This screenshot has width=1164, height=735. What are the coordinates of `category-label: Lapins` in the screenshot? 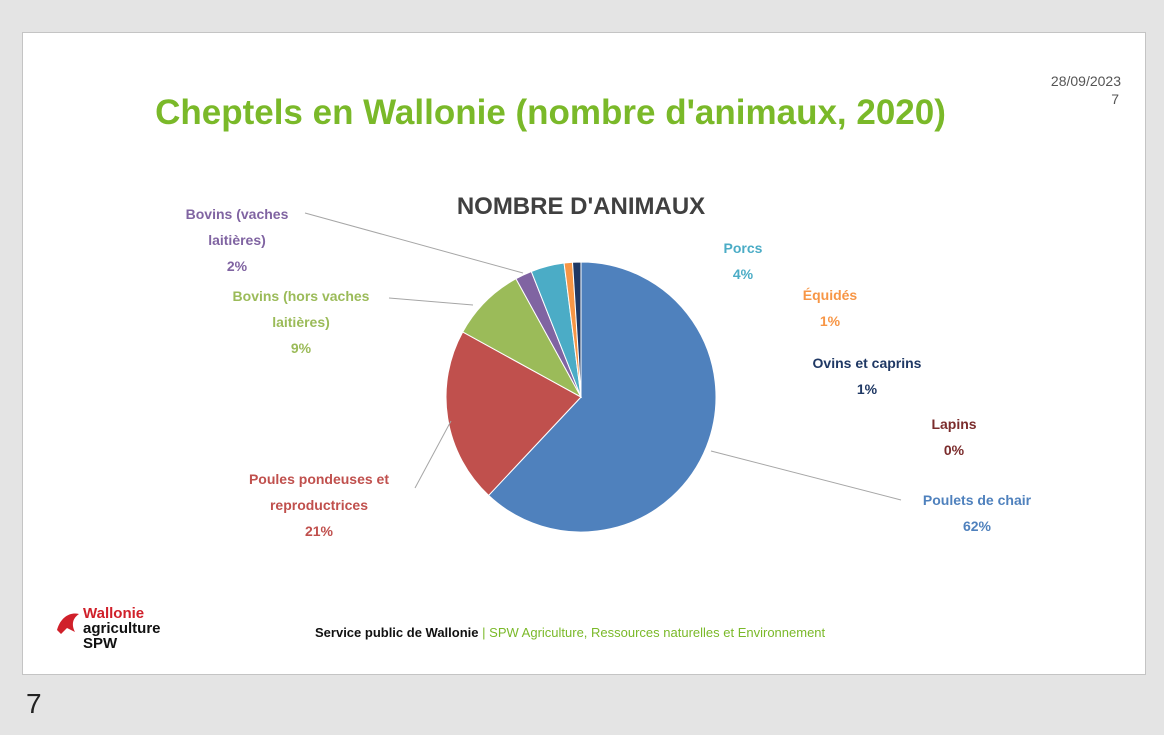 It's located at (954, 424).